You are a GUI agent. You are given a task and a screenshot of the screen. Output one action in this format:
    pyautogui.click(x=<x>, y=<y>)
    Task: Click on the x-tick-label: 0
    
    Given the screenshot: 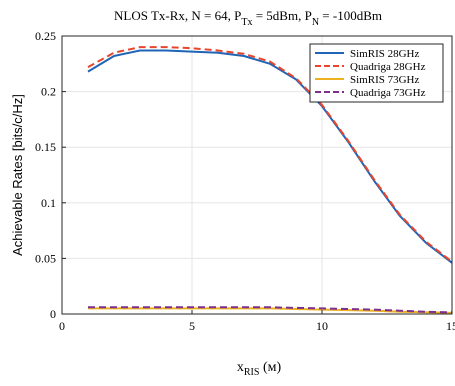 What is the action you would take?
    pyautogui.click(x=62, y=326)
    